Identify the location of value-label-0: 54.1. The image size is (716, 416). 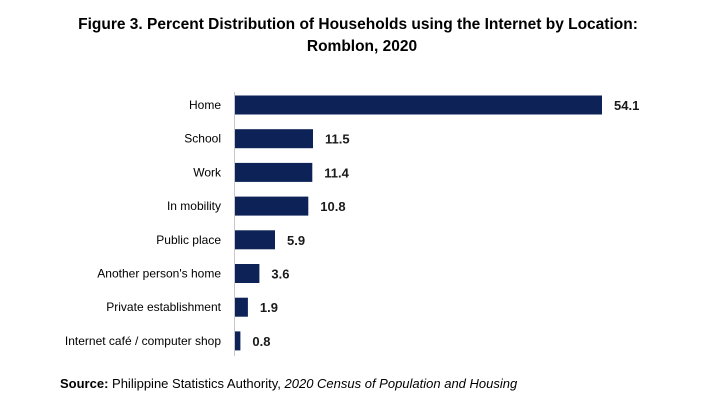
(626, 105).